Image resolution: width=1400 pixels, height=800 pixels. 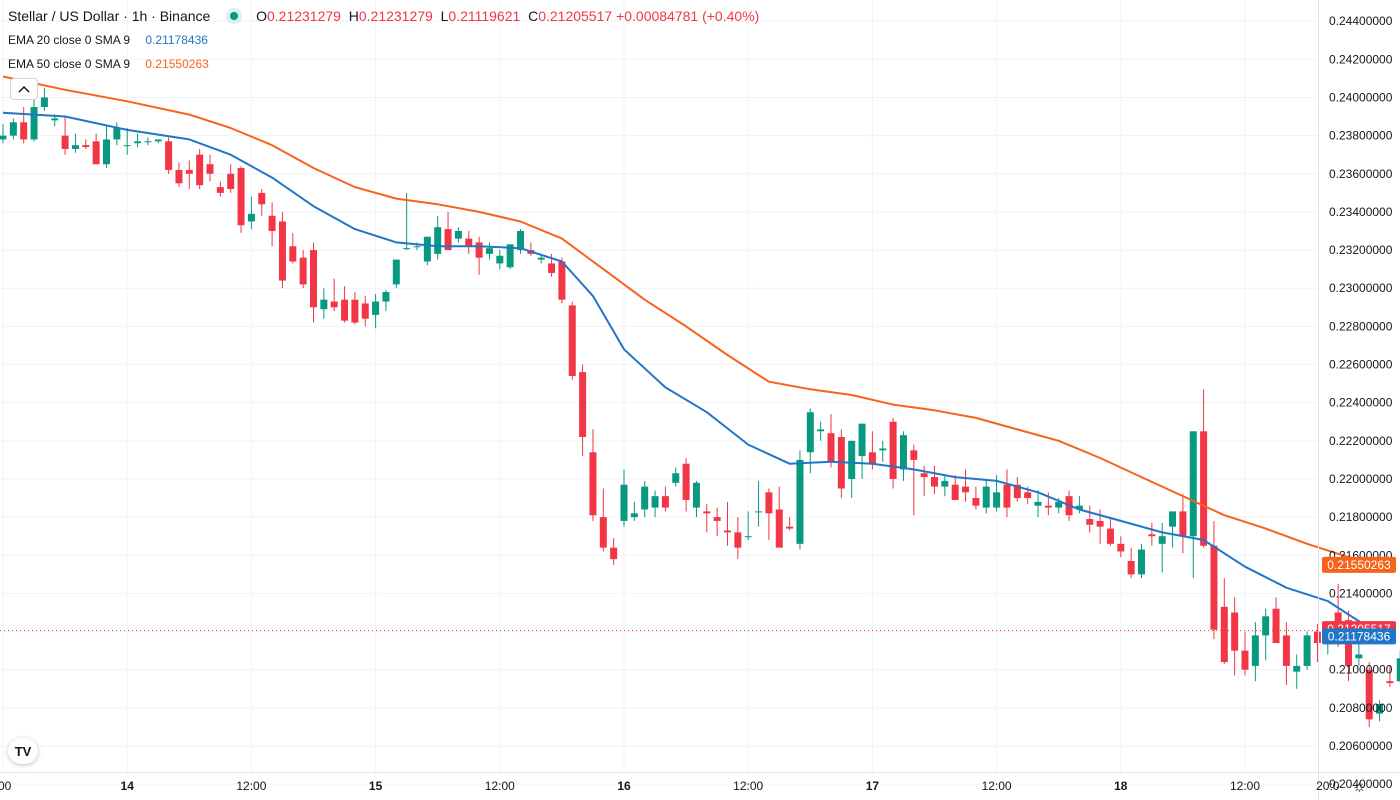 I want to click on ema50-legend: EMA 50 close 0 SMA 9 0.21550263, so click(x=108, y=64).